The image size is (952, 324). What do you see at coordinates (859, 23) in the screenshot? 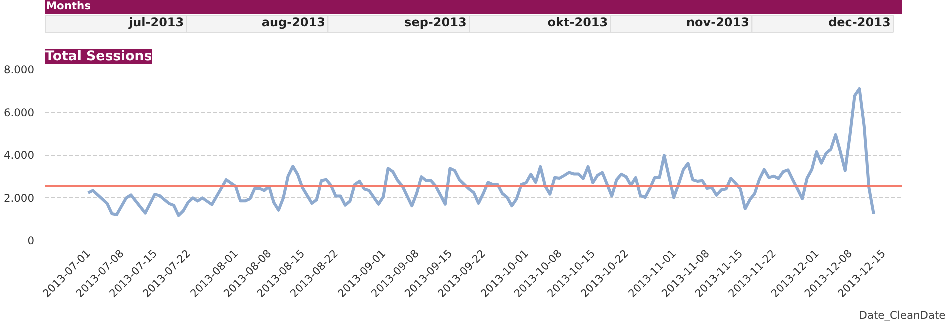
I see `text: dec-2013` at bounding box center [859, 23].